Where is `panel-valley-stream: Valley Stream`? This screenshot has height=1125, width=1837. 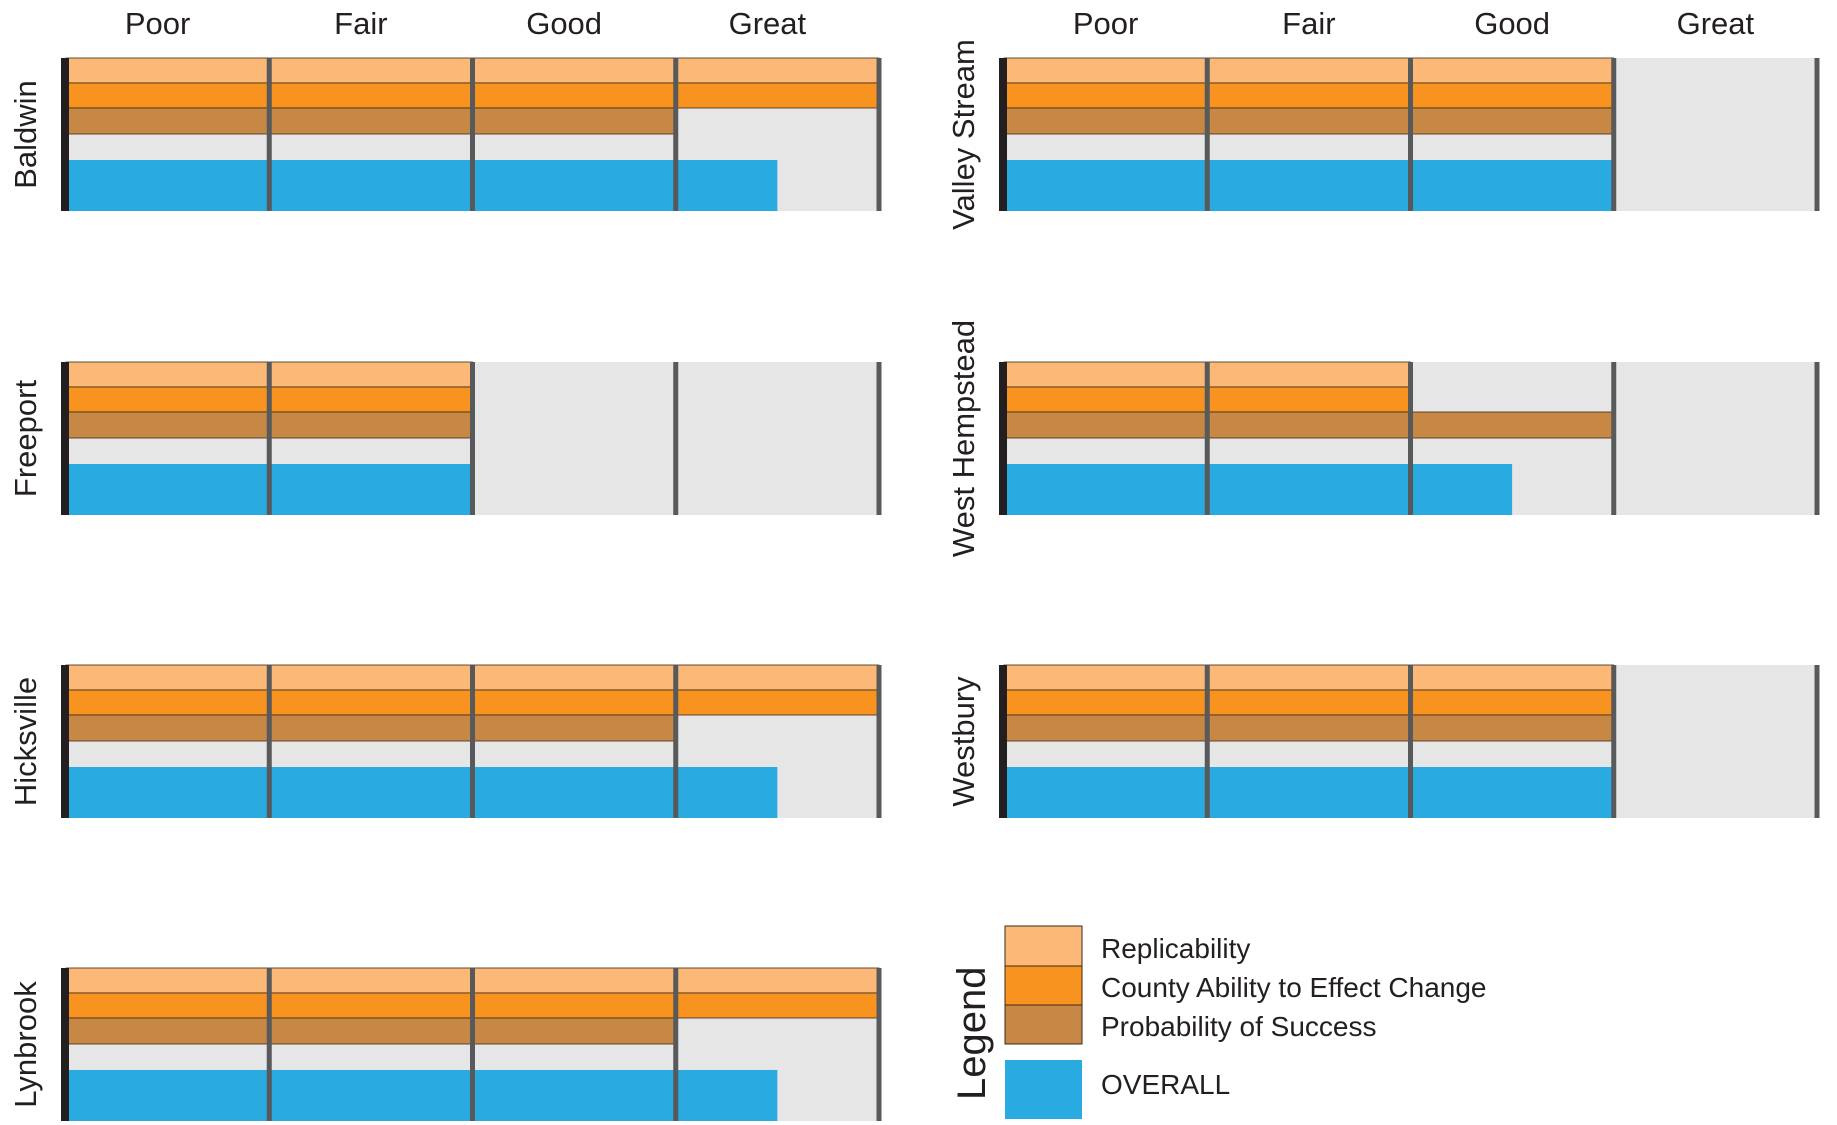
panel-valley-stream: Valley Stream is located at coordinates (1383, 134).